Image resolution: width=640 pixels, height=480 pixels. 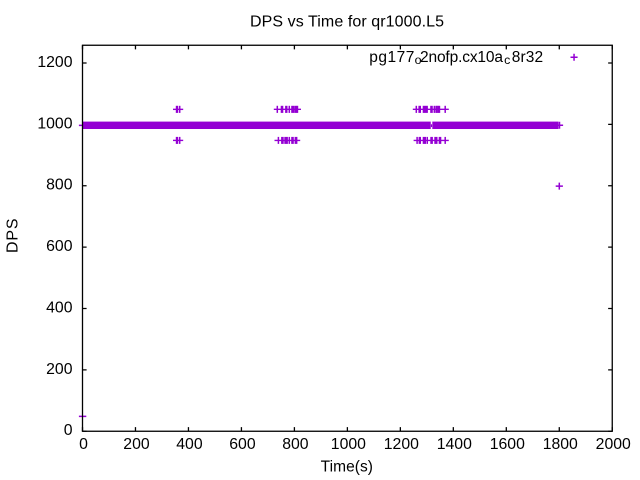 I want to click on svg-text: o, so click(x=418, y=60).